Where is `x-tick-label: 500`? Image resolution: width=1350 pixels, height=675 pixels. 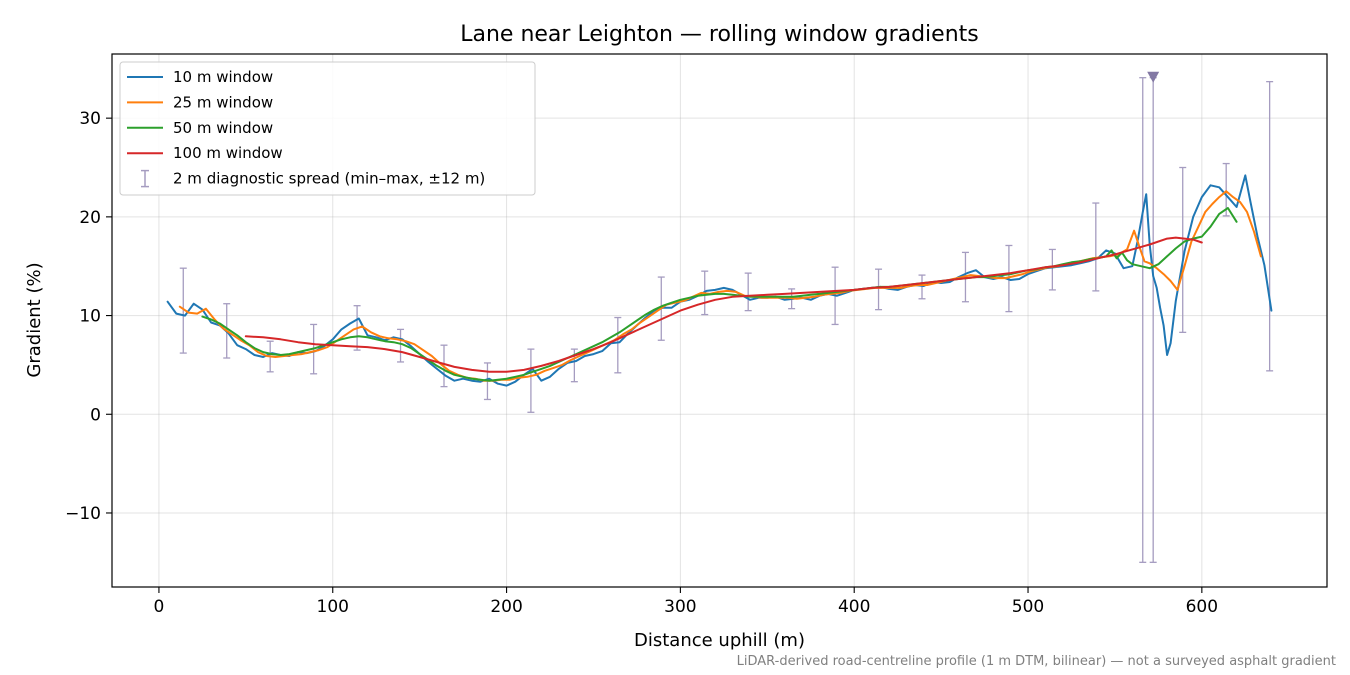
x-tick-label: 500 is located at coordinates (1028, 607).